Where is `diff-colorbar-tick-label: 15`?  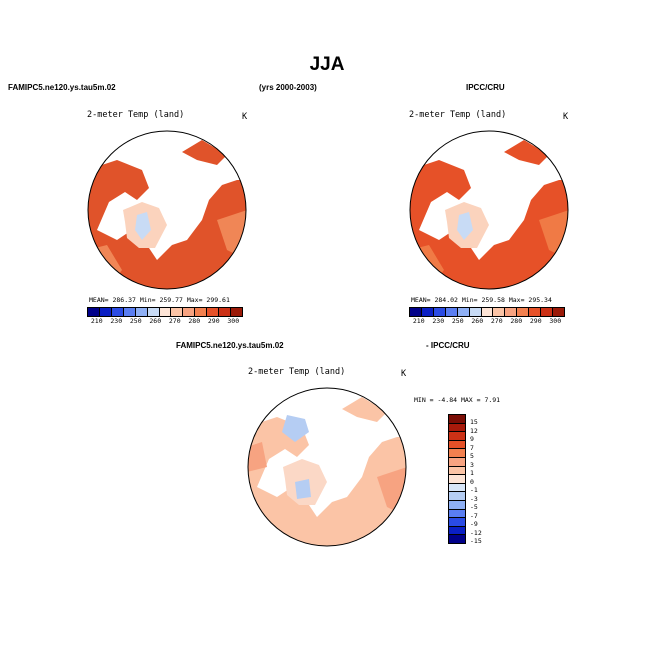 diff-colorbar-tick-label: 15 is located at coordinates (474, 422).